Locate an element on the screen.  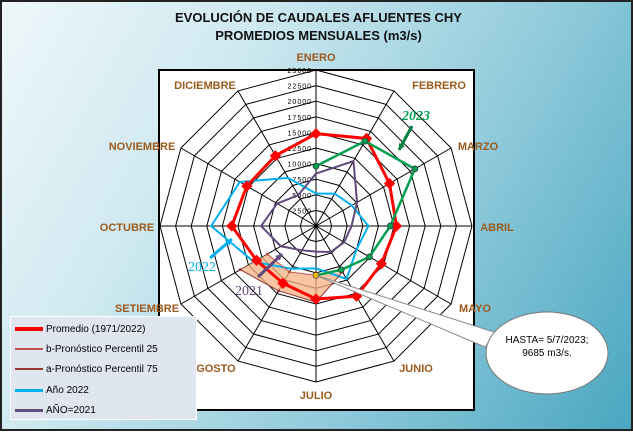
month-label: MARZO is located at coordinates (478, 147).